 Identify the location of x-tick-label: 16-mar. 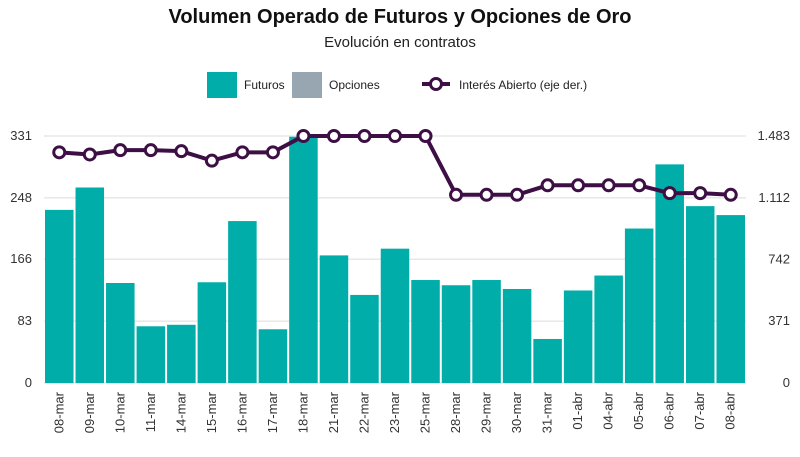
(241, 412).